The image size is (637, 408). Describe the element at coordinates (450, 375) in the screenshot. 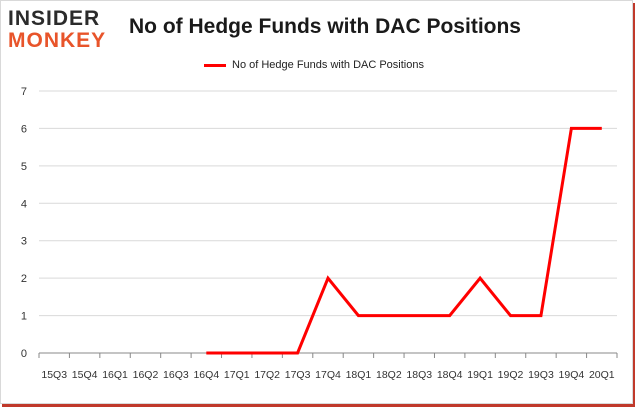

I see `x-tick-label: 18Q4` at that location.